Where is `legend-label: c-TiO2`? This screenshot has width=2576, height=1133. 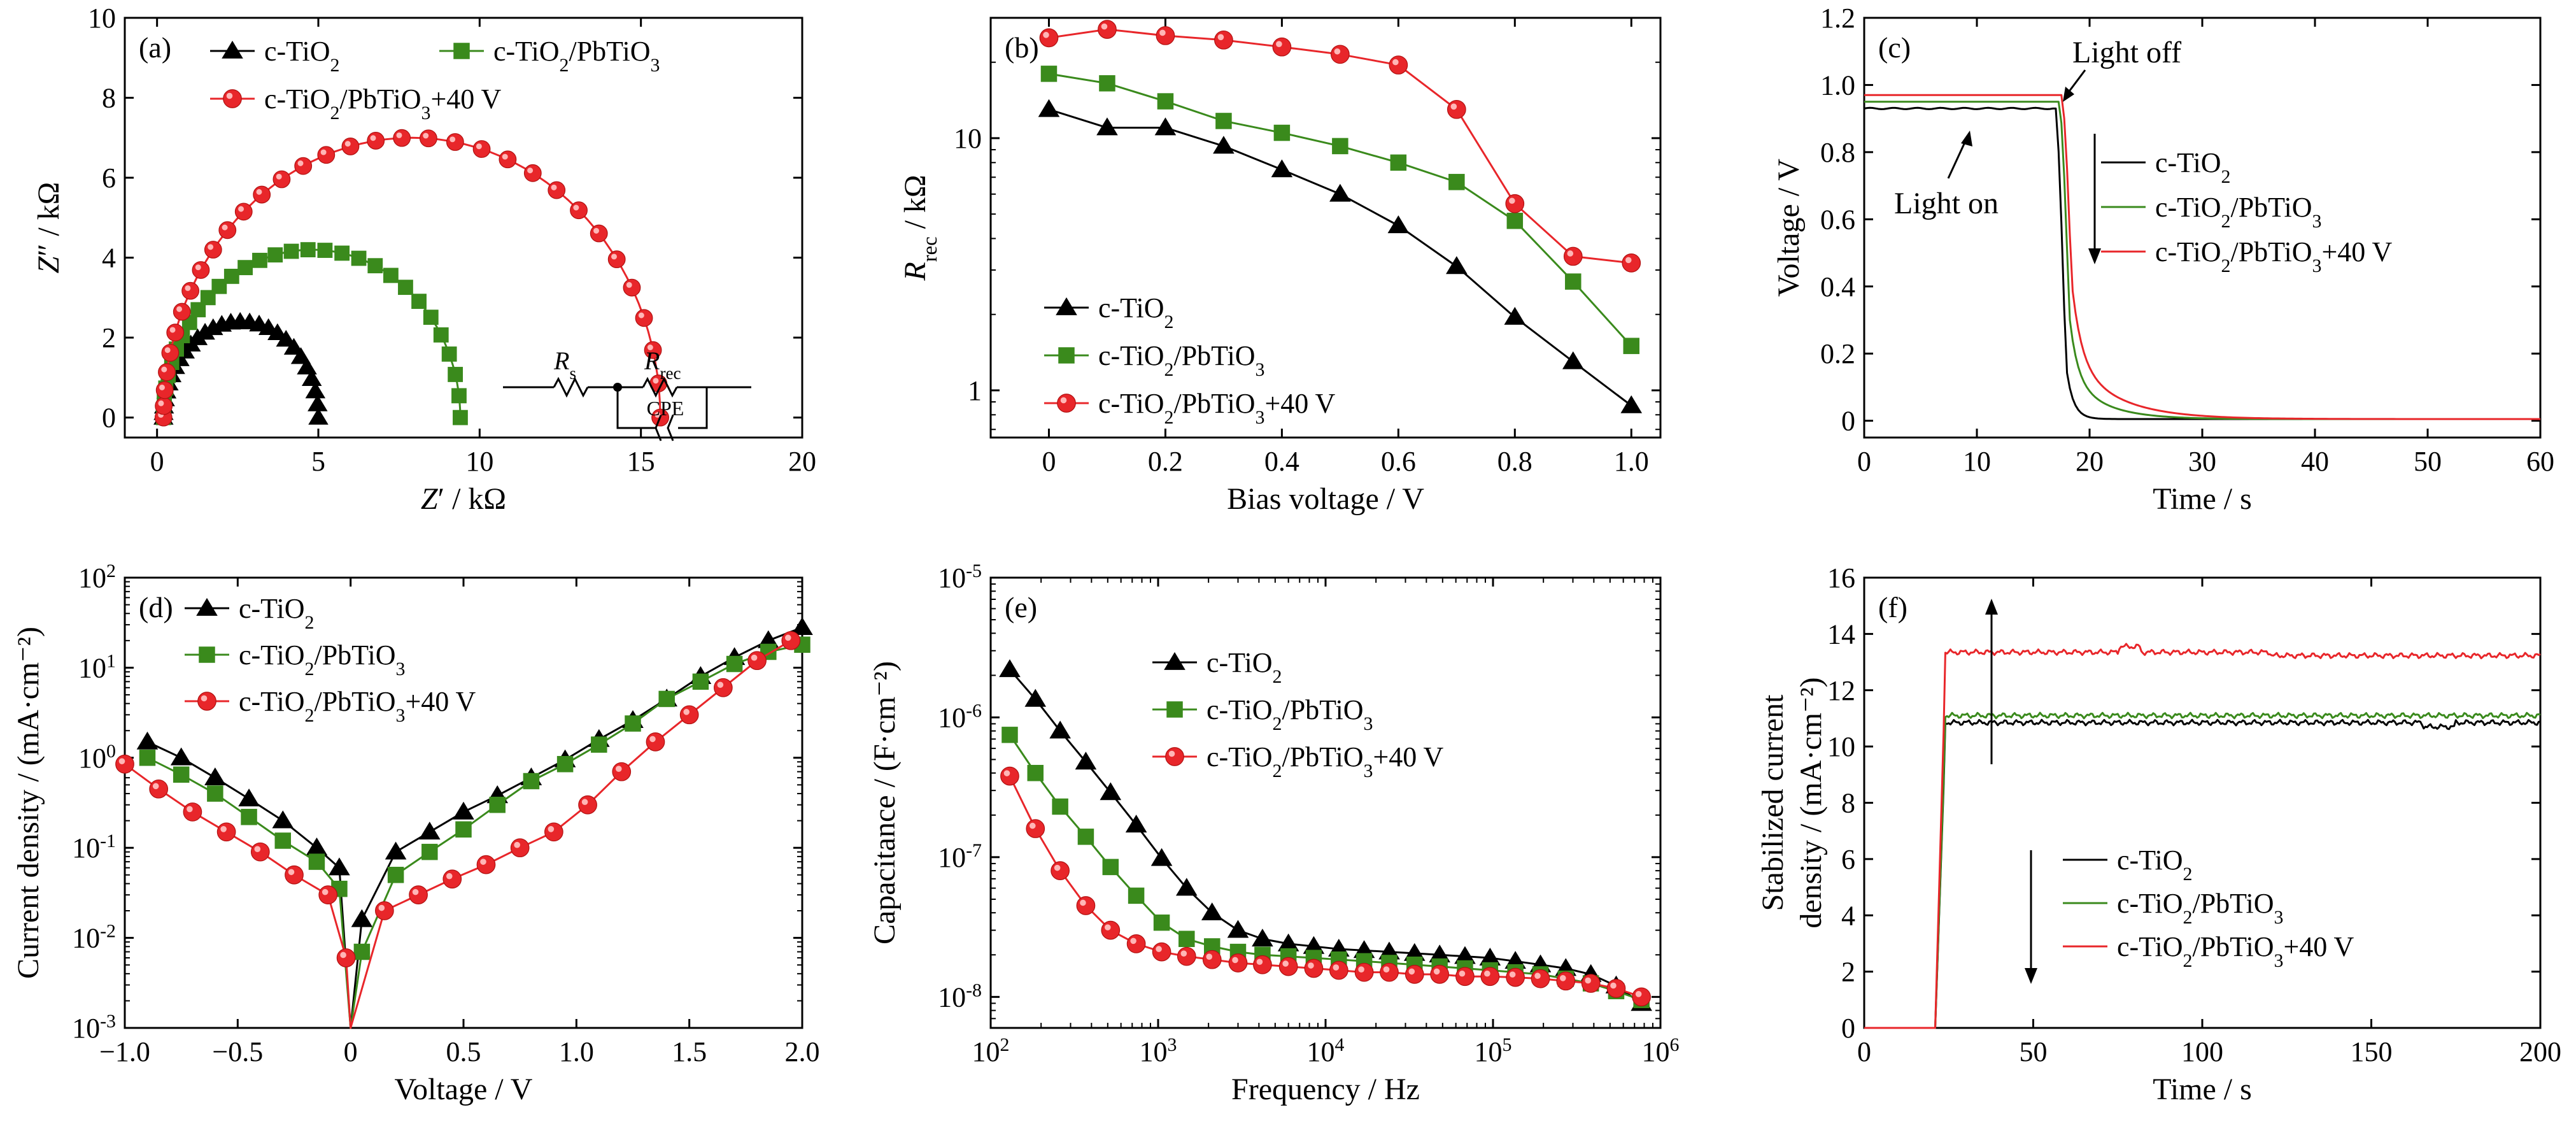 legend-label: c-TiO2 is located at coordinates (1135, 312).